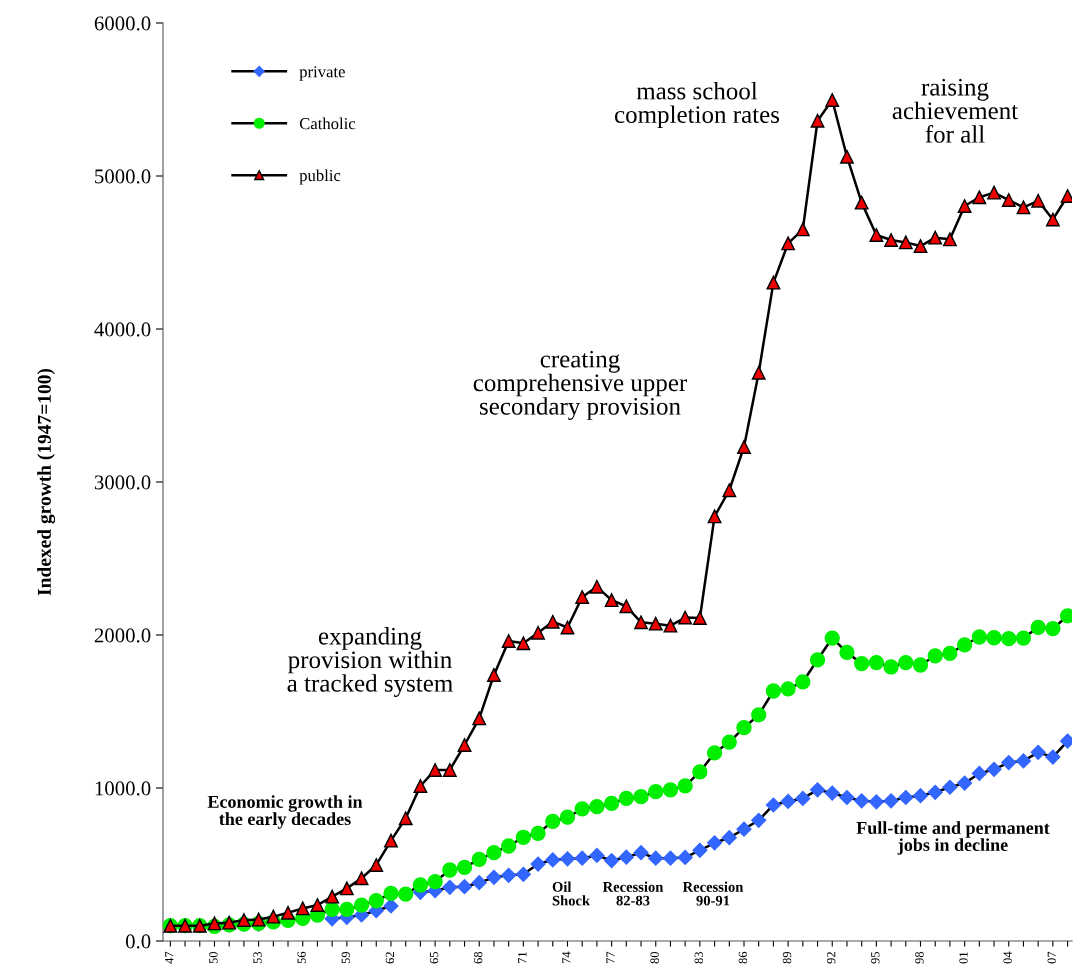  I want to click on y-tick-label: 6000.0, so click(122, 23).